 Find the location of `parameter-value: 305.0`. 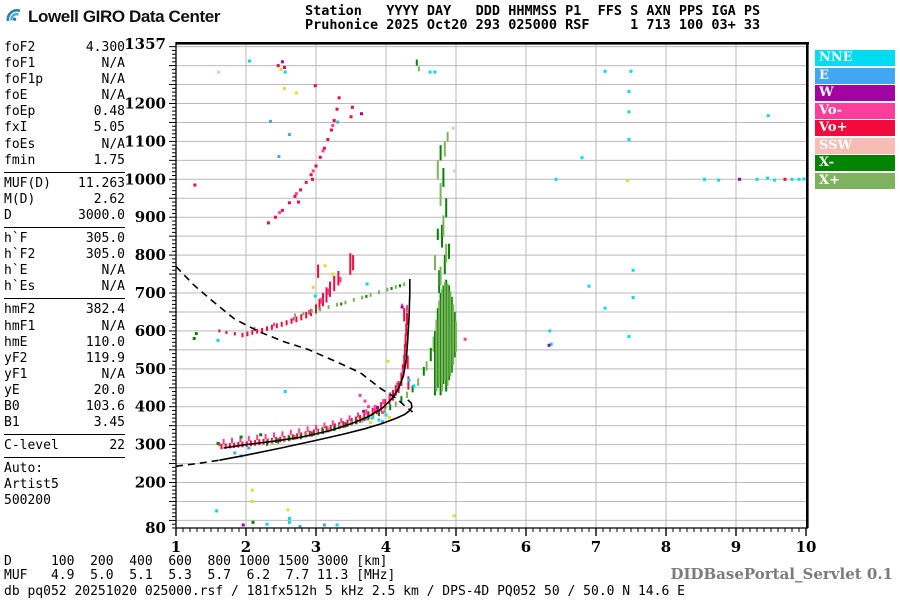

parameter-value: 305.0 is located at coordinates (105, 255).